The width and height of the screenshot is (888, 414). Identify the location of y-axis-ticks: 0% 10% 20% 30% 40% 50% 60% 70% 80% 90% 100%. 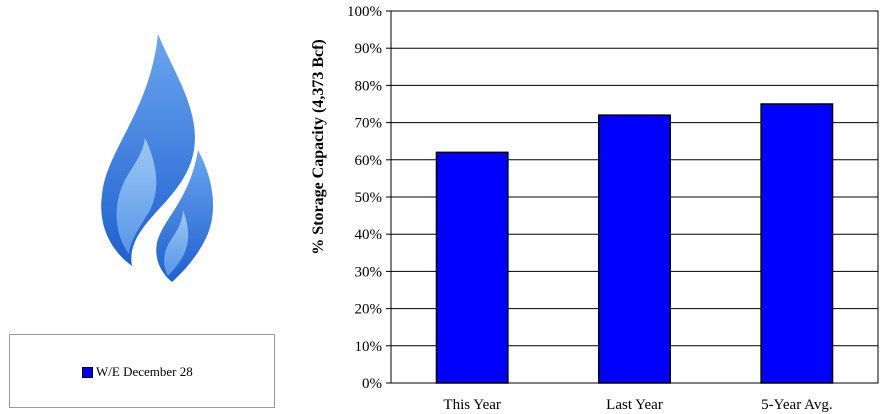
(369, 198).